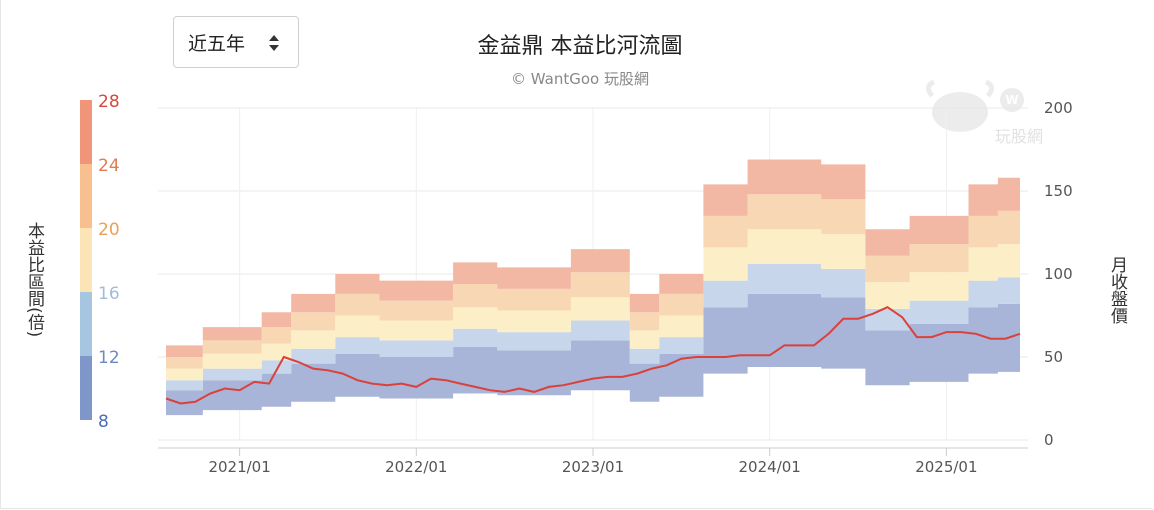 The width and height of the screenshot is (1154, 510). I want to click on wantgoo-watermark: W 玩股網, so click(984, 112).